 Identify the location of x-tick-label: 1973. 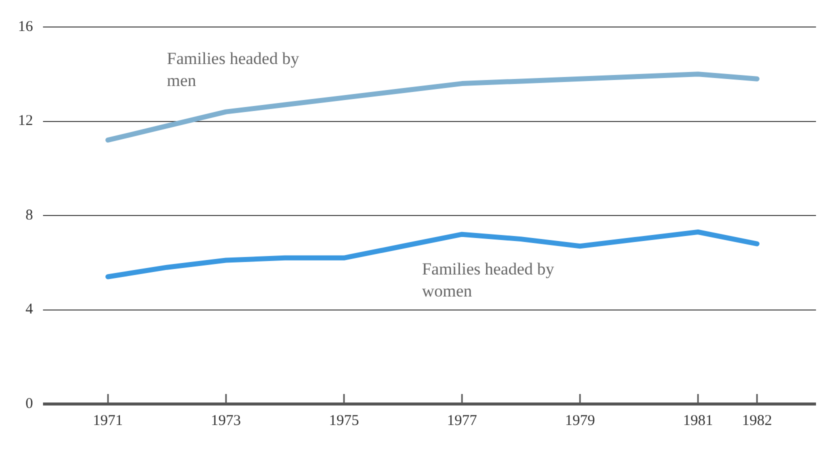
(225, 420).